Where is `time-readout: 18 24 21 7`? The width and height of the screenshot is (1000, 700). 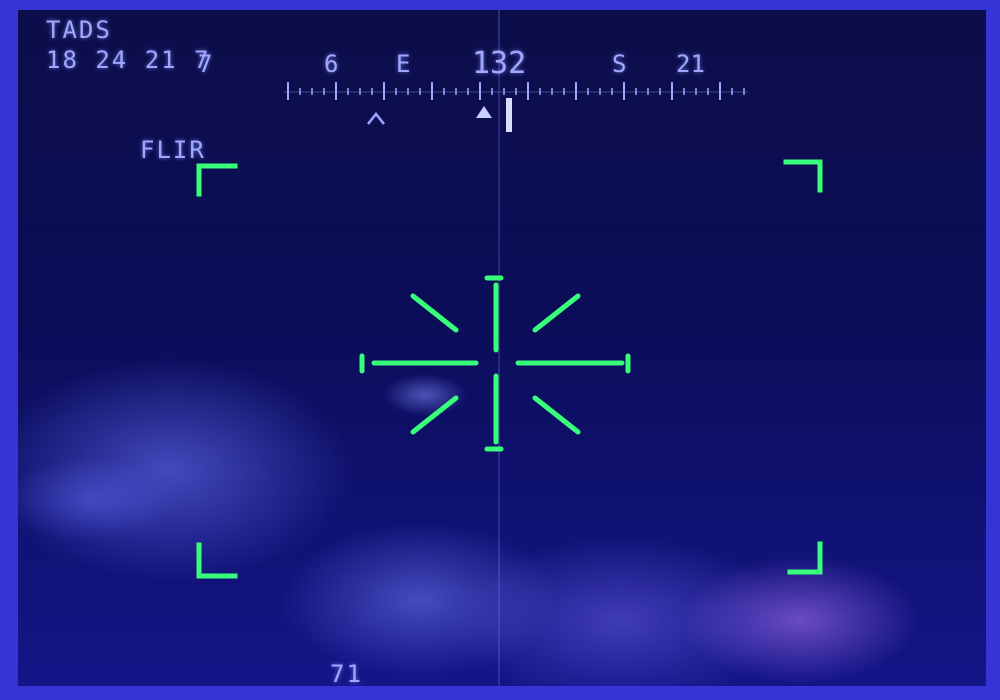
time-readout: 18 24 21 7 is located at coordinates (128, 60).